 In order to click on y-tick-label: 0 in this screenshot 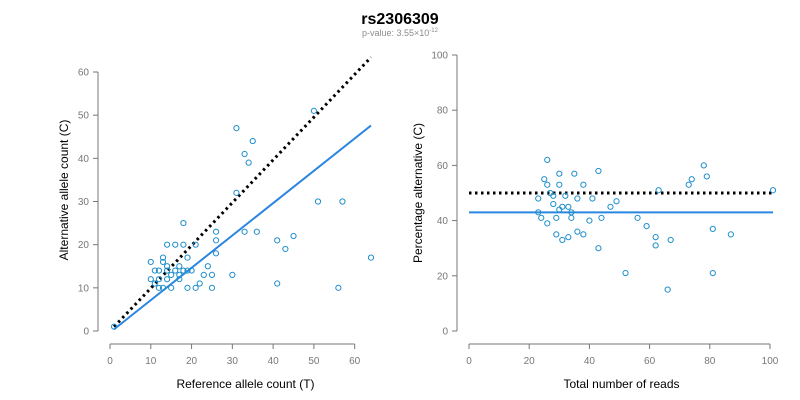, I will do `click(445, 332)`.